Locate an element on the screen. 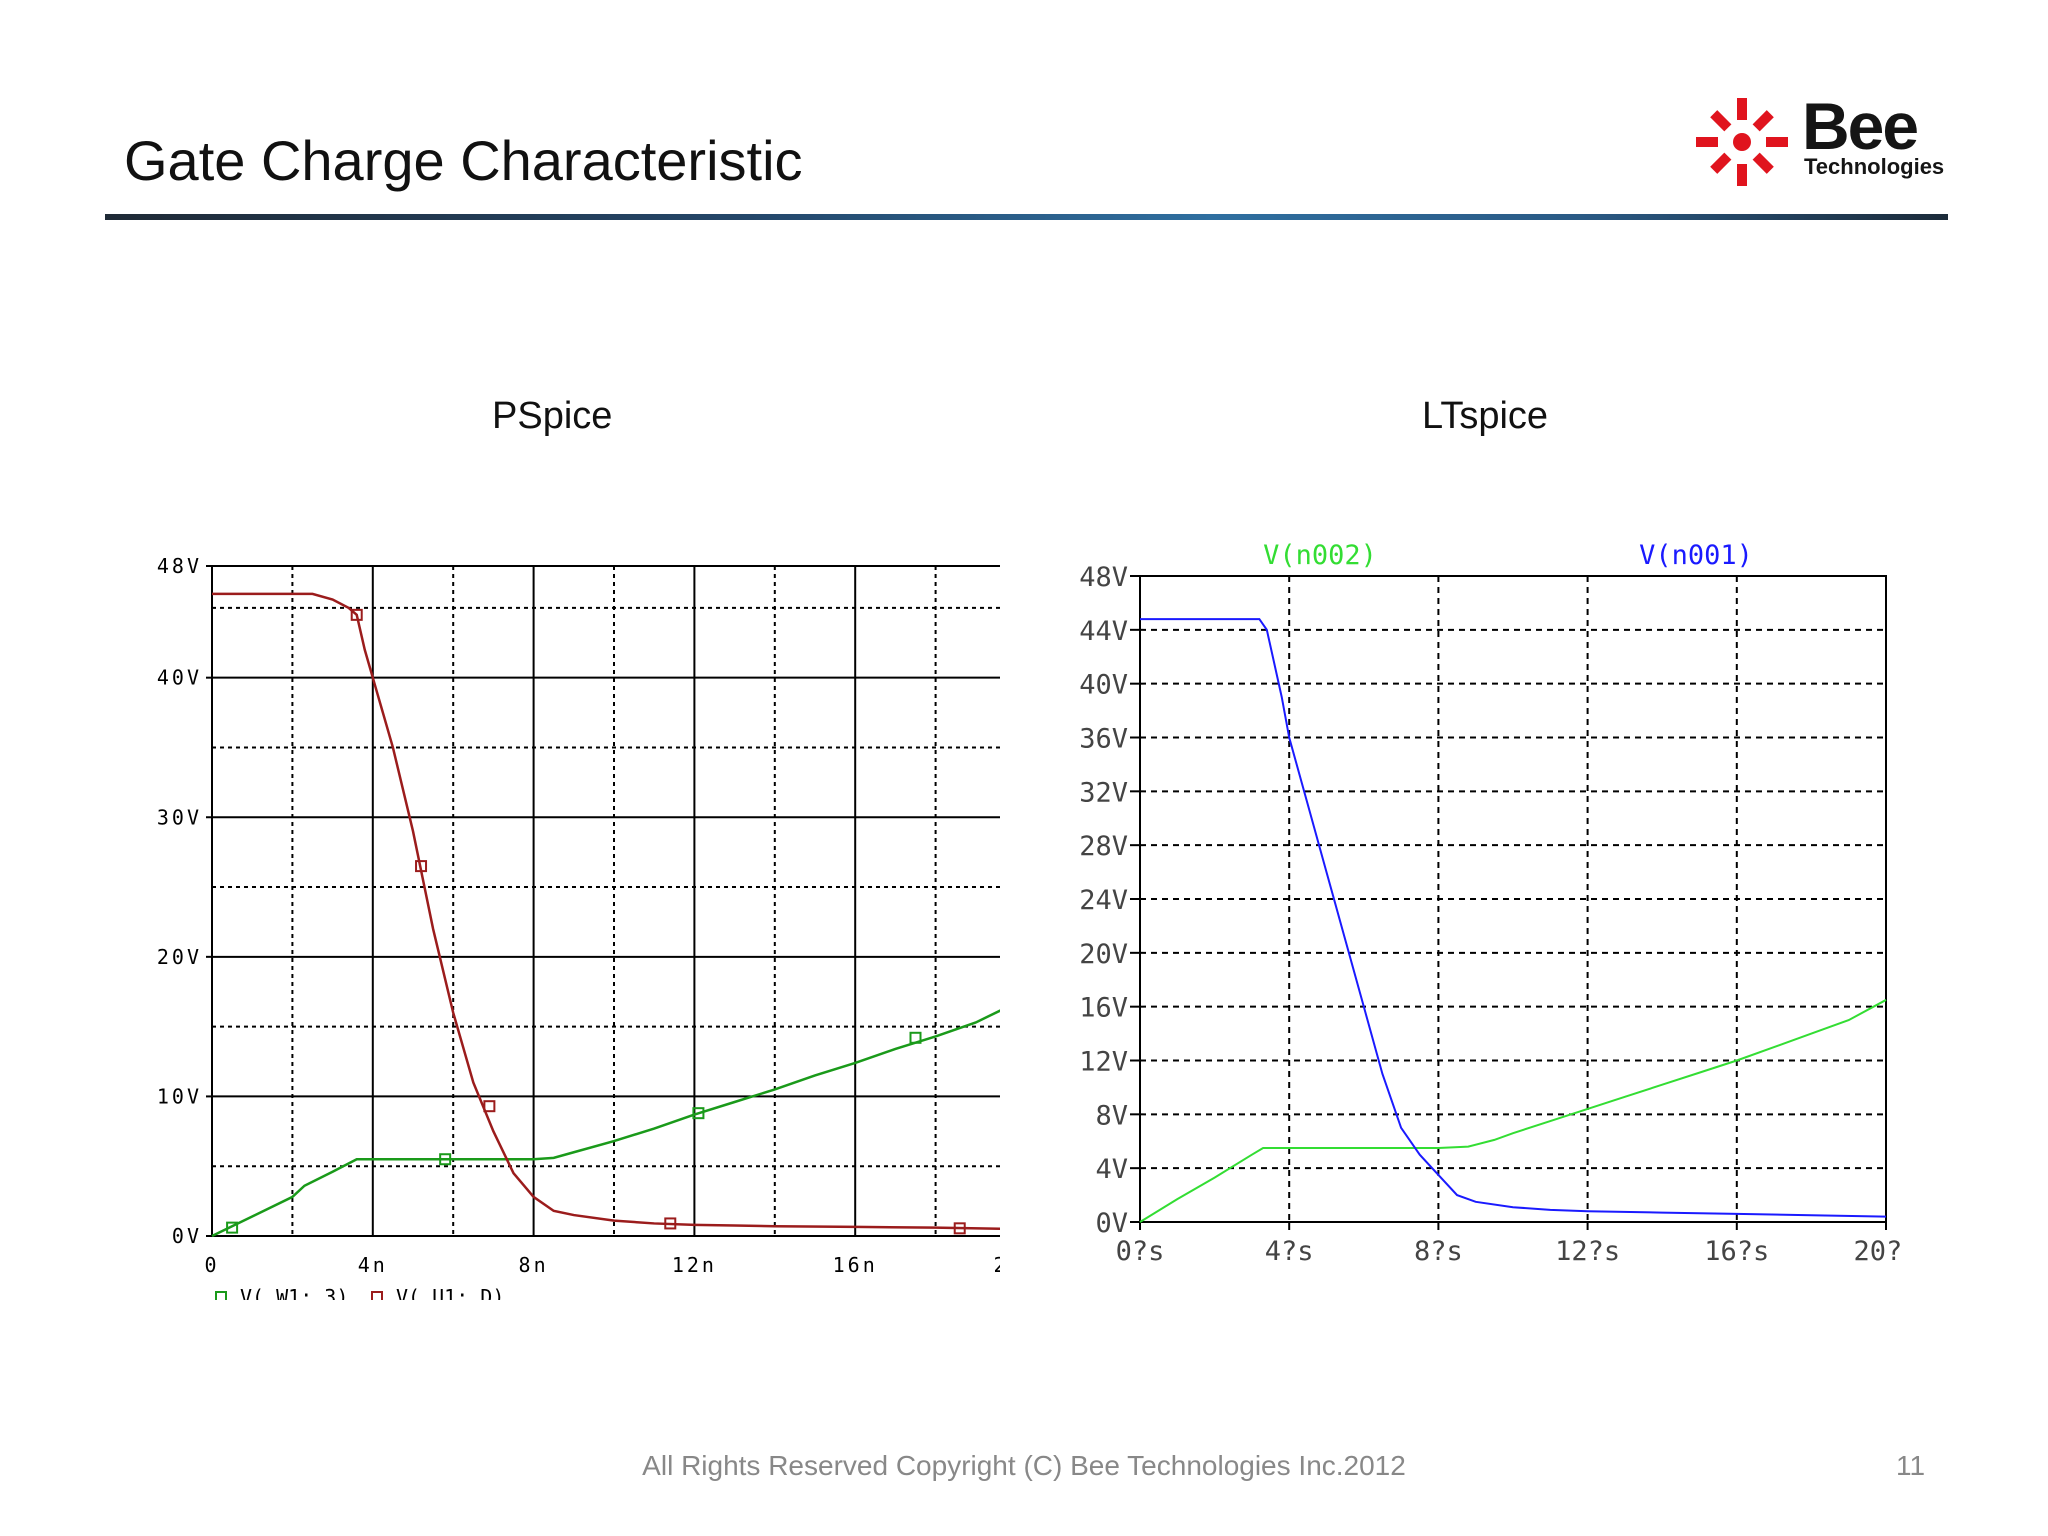 This screenshot has height=1536, width=2048. x-tick-label: 20?s is located at coordinates (1876, 1251).